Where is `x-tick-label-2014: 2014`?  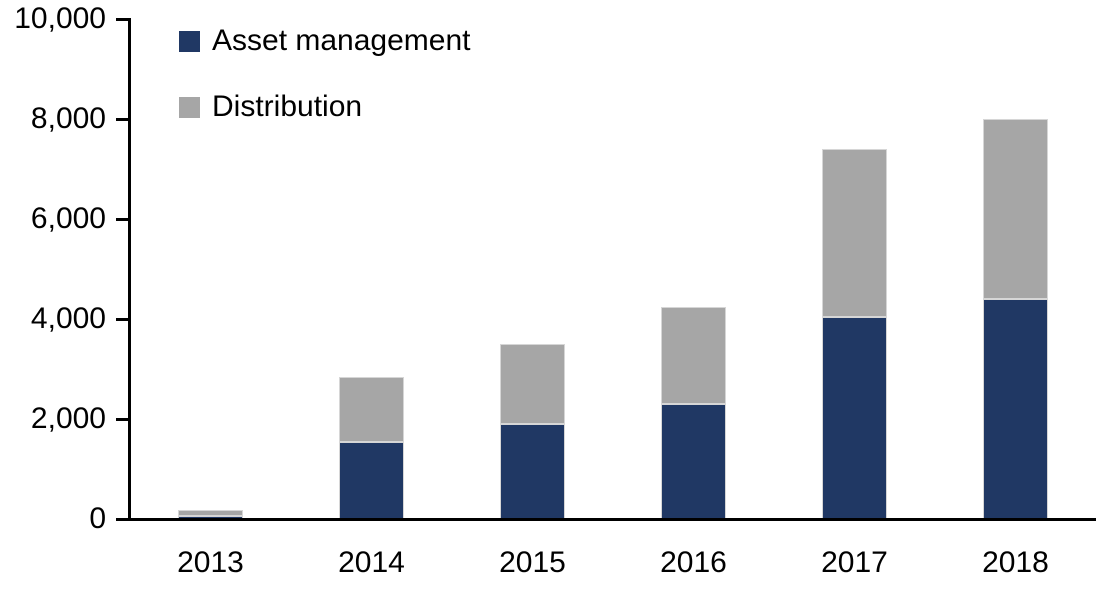
x-tick-label-2014: 2014 is located at coordinates (371, 562).